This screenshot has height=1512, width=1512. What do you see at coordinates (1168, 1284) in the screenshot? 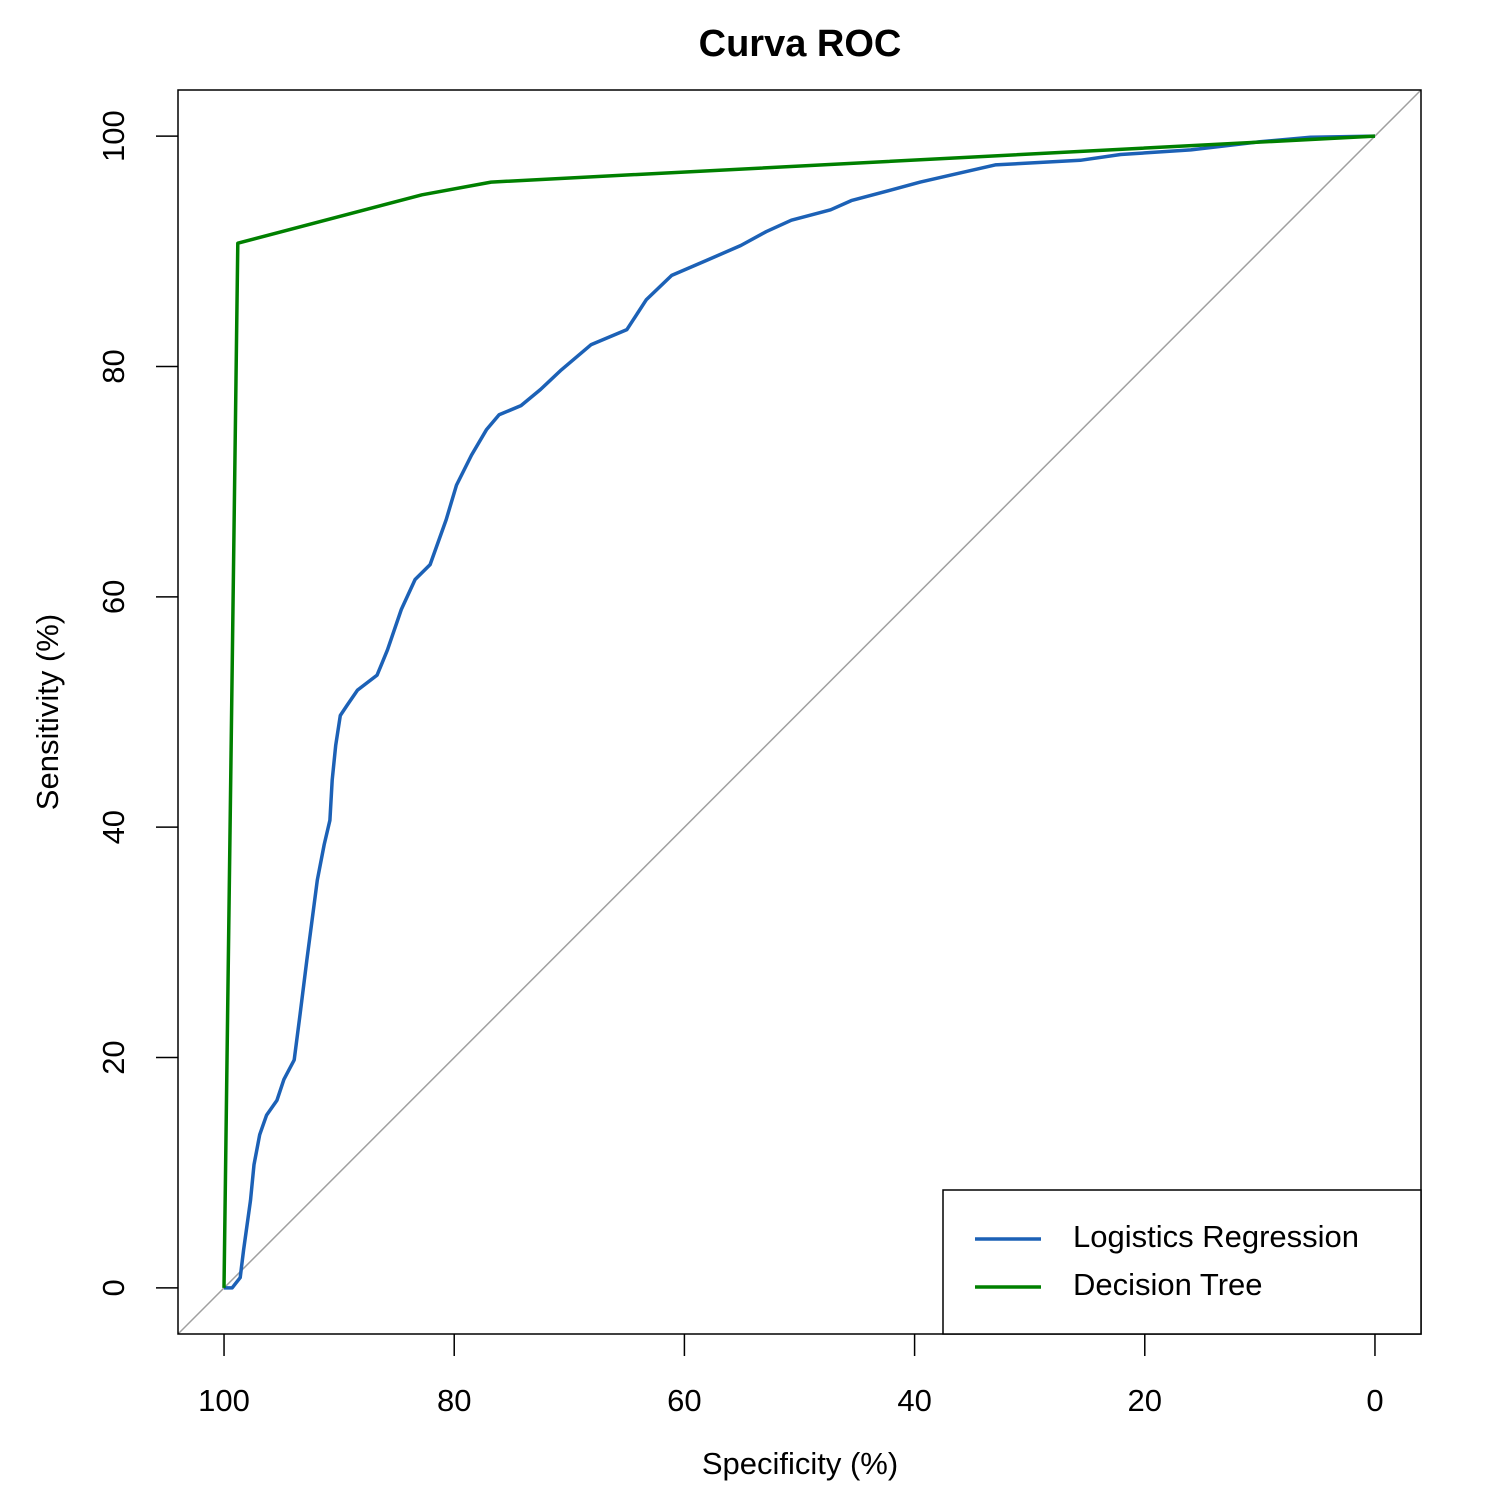
I see `legend-label: Decision Tree` at bounding box center [1168, 1284].